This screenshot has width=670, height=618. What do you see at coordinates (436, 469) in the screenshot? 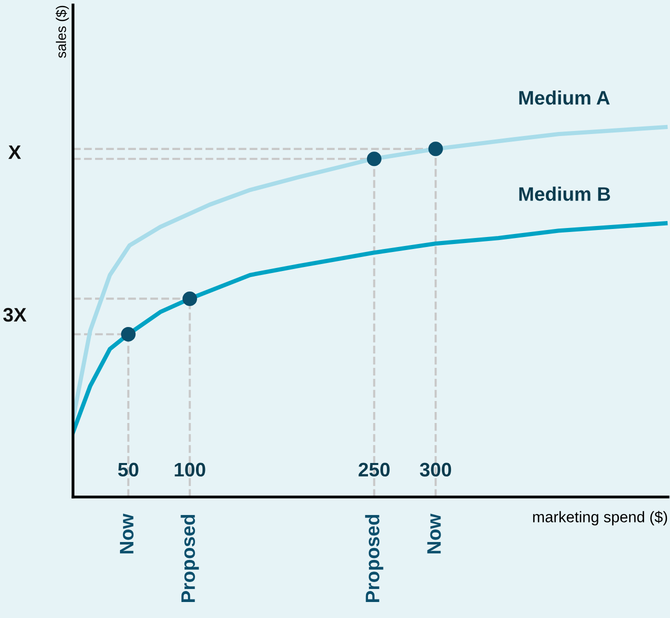
I see `x-tick-label: 300` at bounding box center [436, 469].